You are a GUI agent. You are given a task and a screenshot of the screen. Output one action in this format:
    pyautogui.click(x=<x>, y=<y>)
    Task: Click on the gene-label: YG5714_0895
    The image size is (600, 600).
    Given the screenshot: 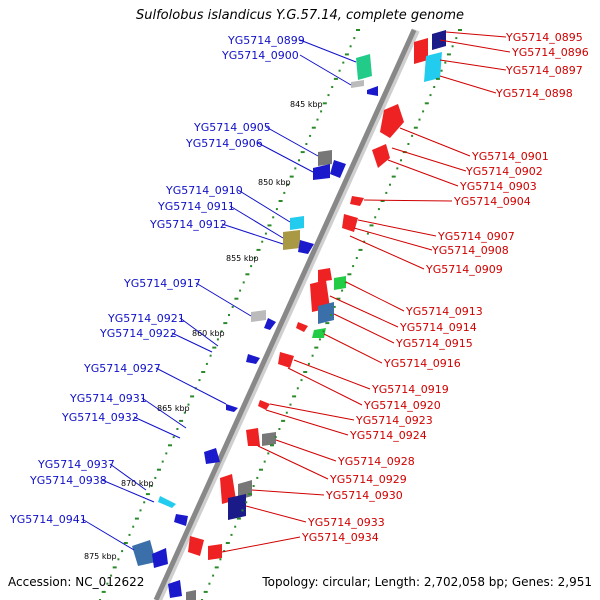 What is the action you would take?
    pyautogui.click(x=544, y=37)
    